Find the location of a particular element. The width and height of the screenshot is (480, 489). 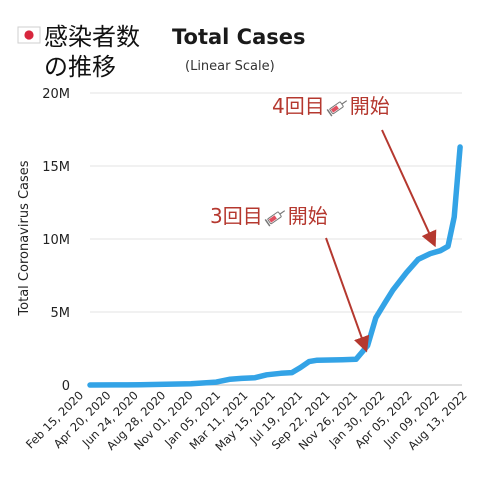

y-tick-label: 0 is located at coordinates (66, 386).